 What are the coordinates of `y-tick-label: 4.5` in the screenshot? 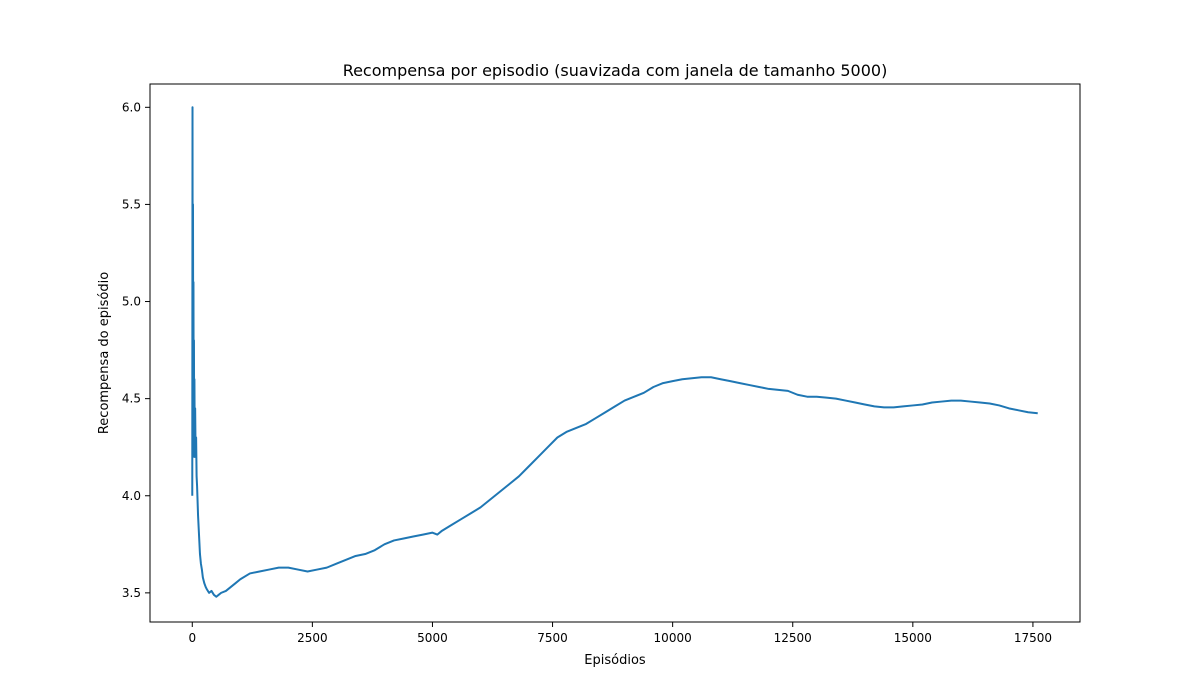 It's located at (131, 399).